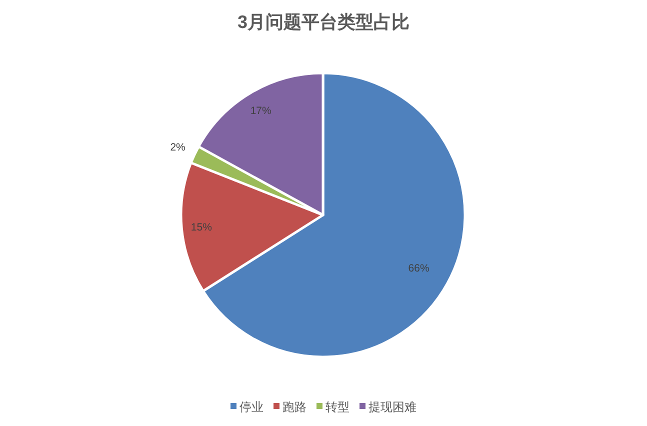 The width and height of the screenshot is (647, 426). I want to click on legend-label: 跑路, so click(294, 407).